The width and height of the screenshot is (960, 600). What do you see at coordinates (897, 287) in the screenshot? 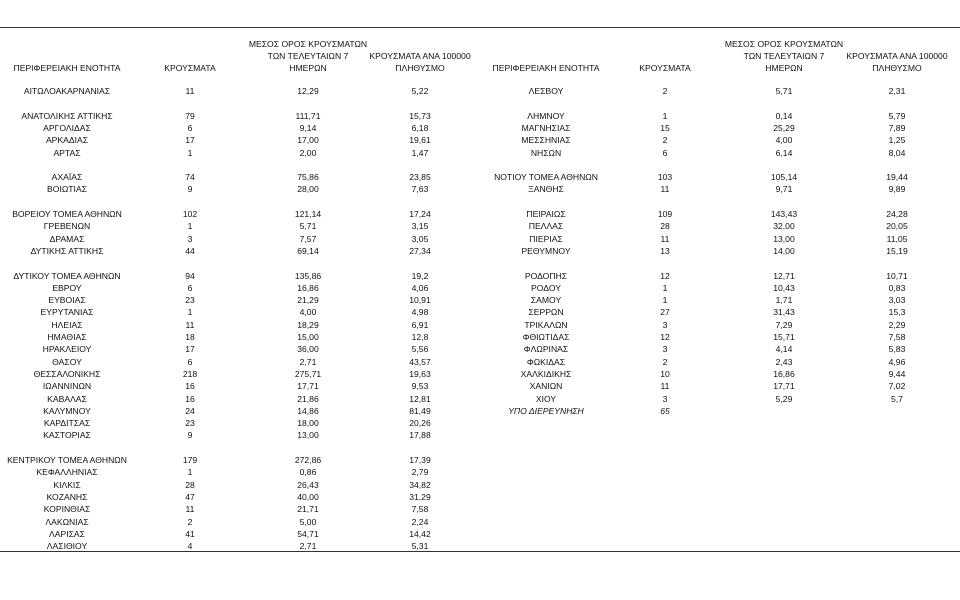
I see `per-100k: 0,83` at bounding box center [897, 287].